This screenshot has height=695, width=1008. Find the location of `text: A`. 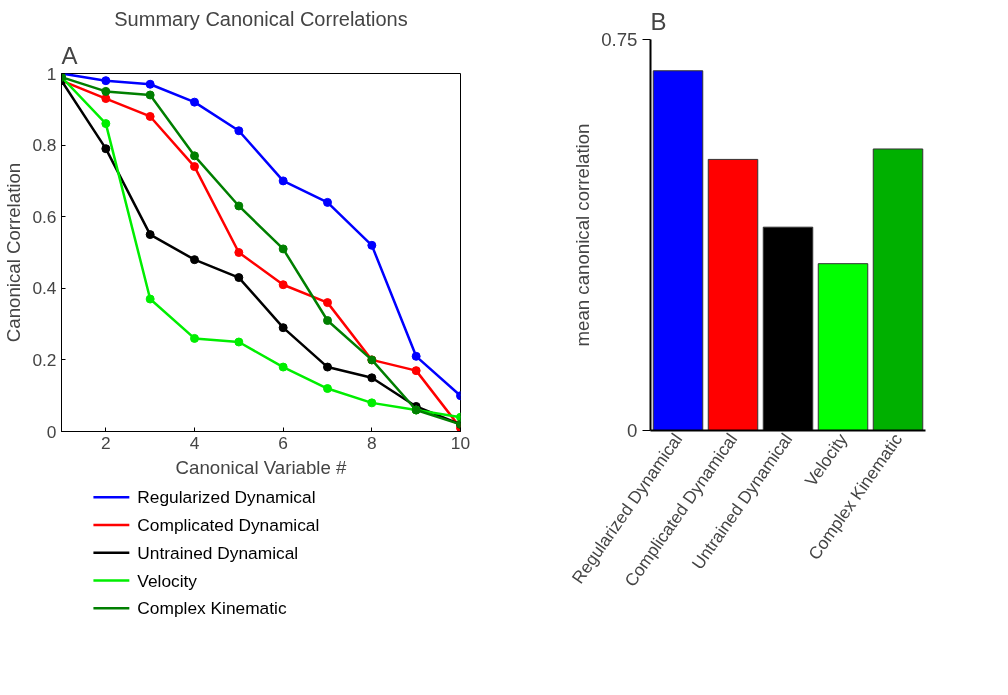

text: A is located at coordinates (69, 55).